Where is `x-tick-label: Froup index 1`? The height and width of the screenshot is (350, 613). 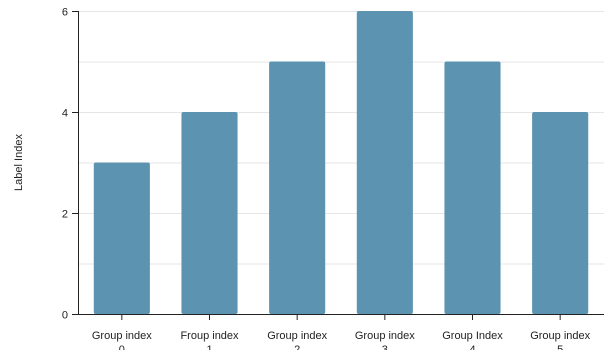
x-tick-label: Froup index 1 is located at coordinates (209, 340).